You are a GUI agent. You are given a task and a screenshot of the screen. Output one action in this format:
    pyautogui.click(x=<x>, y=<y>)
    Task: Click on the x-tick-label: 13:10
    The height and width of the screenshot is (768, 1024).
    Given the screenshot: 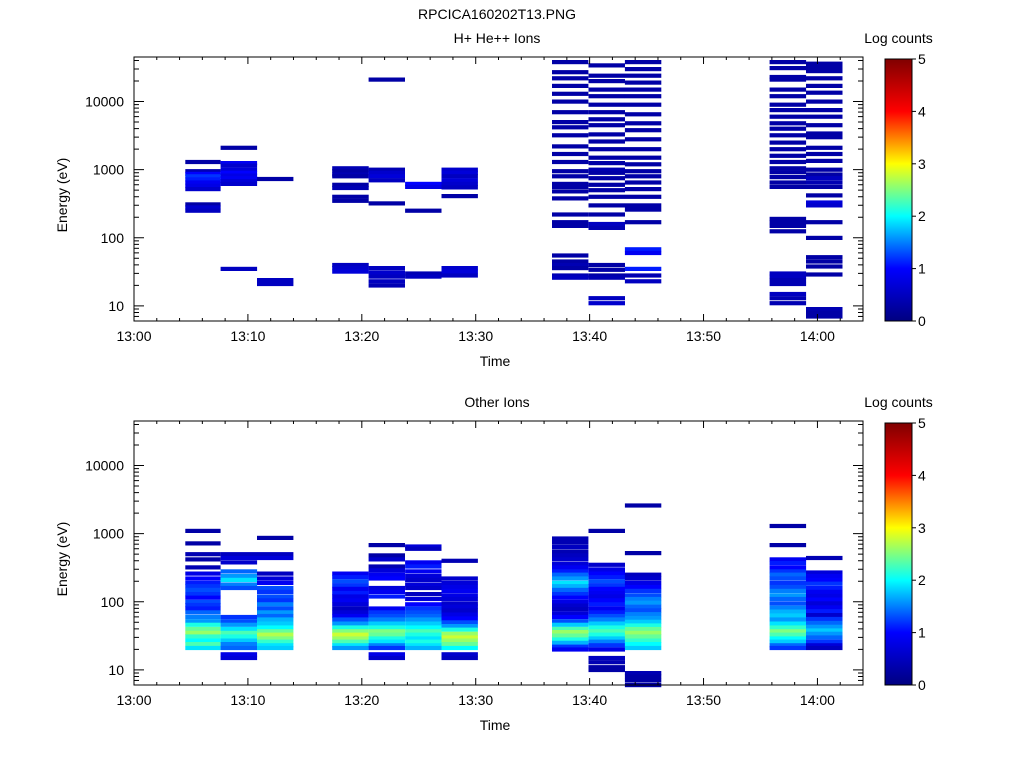 What is the action you would take?
    pyautogui.click(x=247, y=336)
    